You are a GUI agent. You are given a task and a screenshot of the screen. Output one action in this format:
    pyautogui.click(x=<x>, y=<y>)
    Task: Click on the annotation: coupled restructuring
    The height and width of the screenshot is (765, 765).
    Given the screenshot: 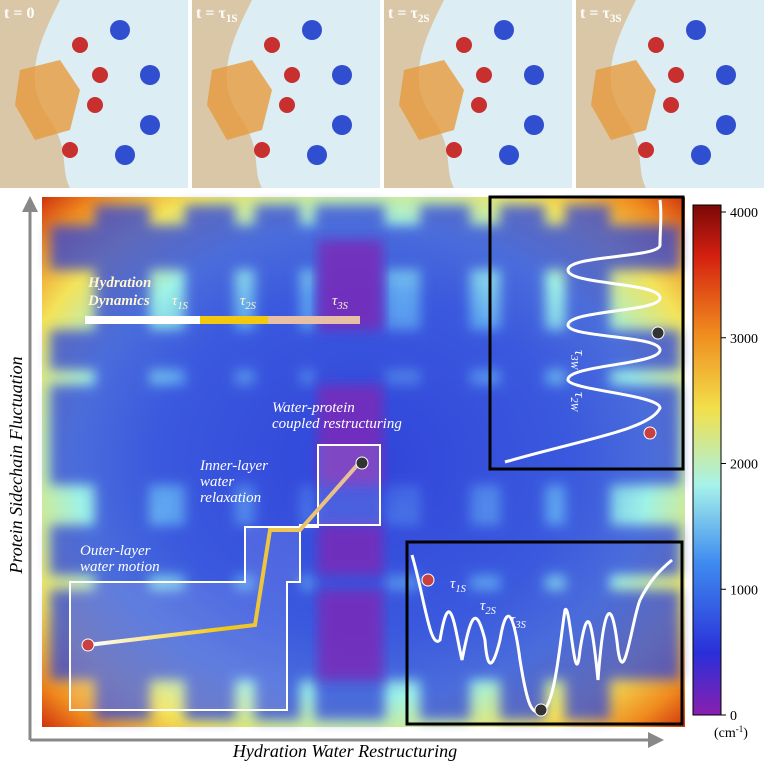 What is the action you would take?
    pyautogui.click(x=337, y=424)
    